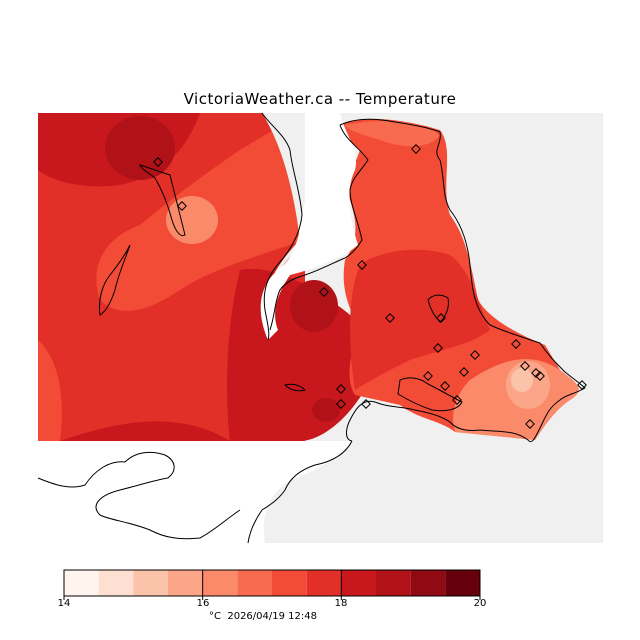  I want to click on legend-tick-label: 16, so click(203, 603).